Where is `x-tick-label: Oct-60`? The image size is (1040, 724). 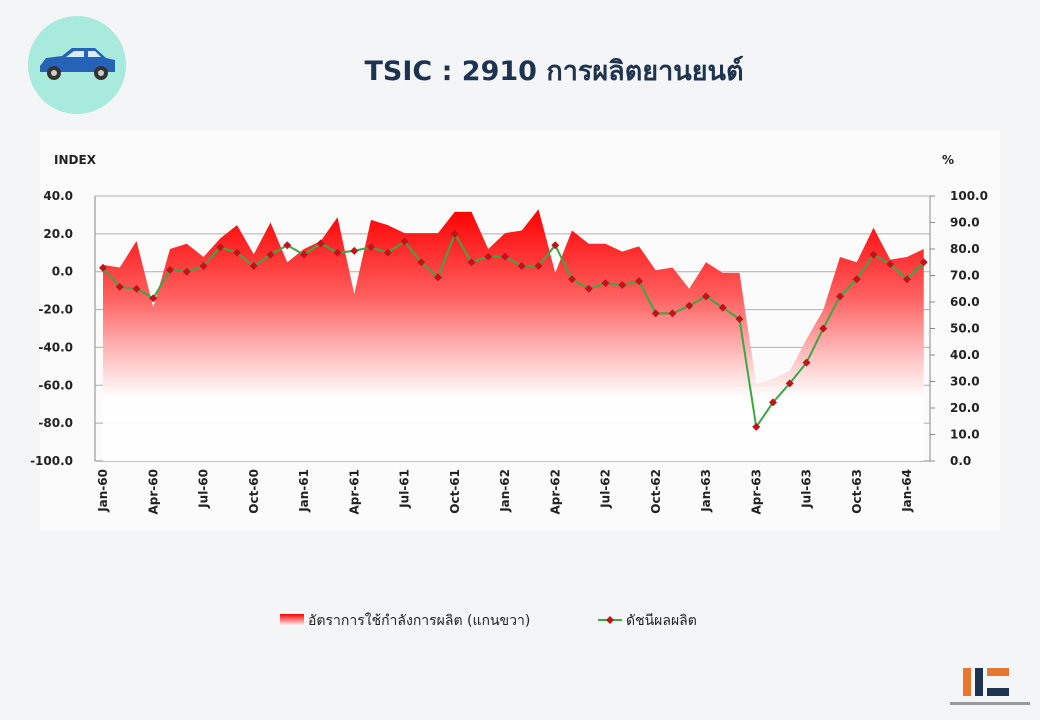
x-tick-label: Oct-60 is located at coordinates (254, 491).